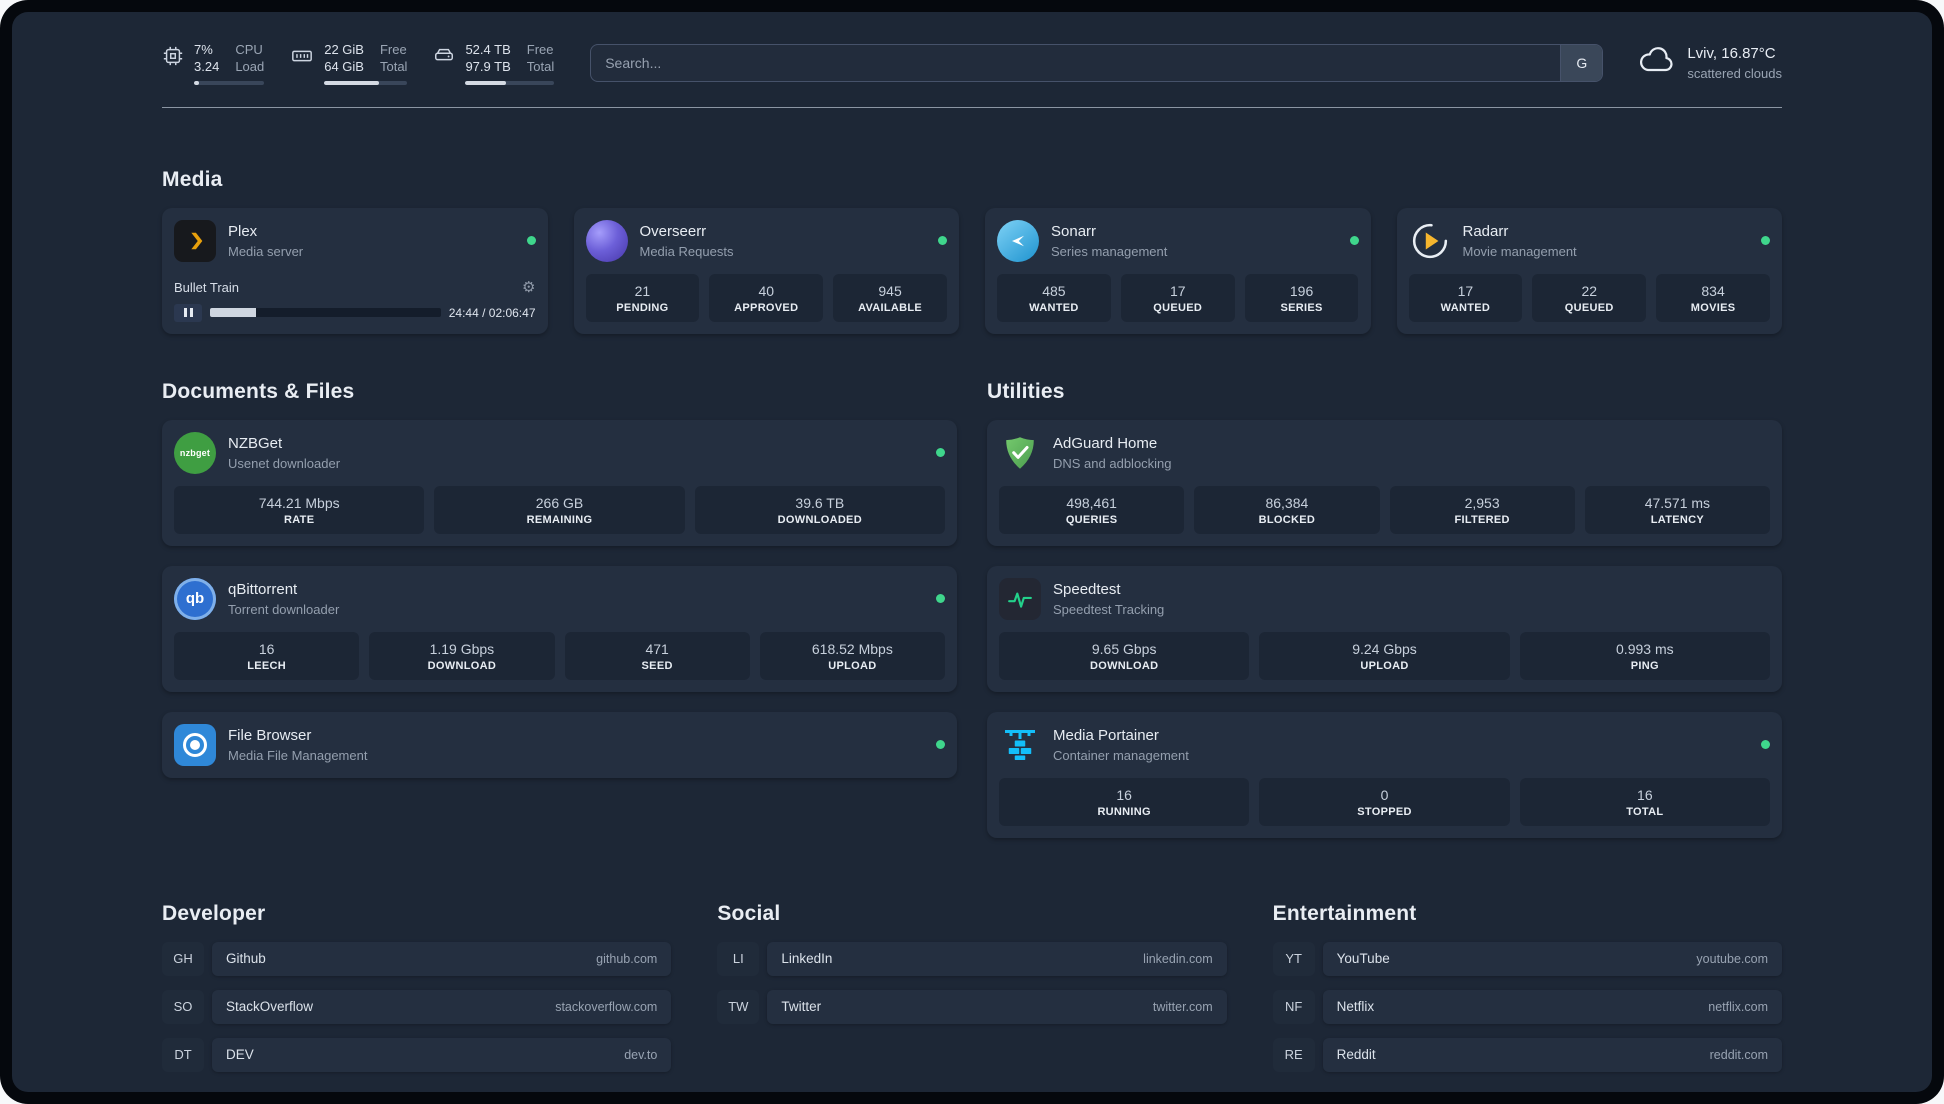  Describe the element at coordinates (559, 744) in the screenshot. I see `service-card-filebrowser: File Browser Media File Management` at that location.